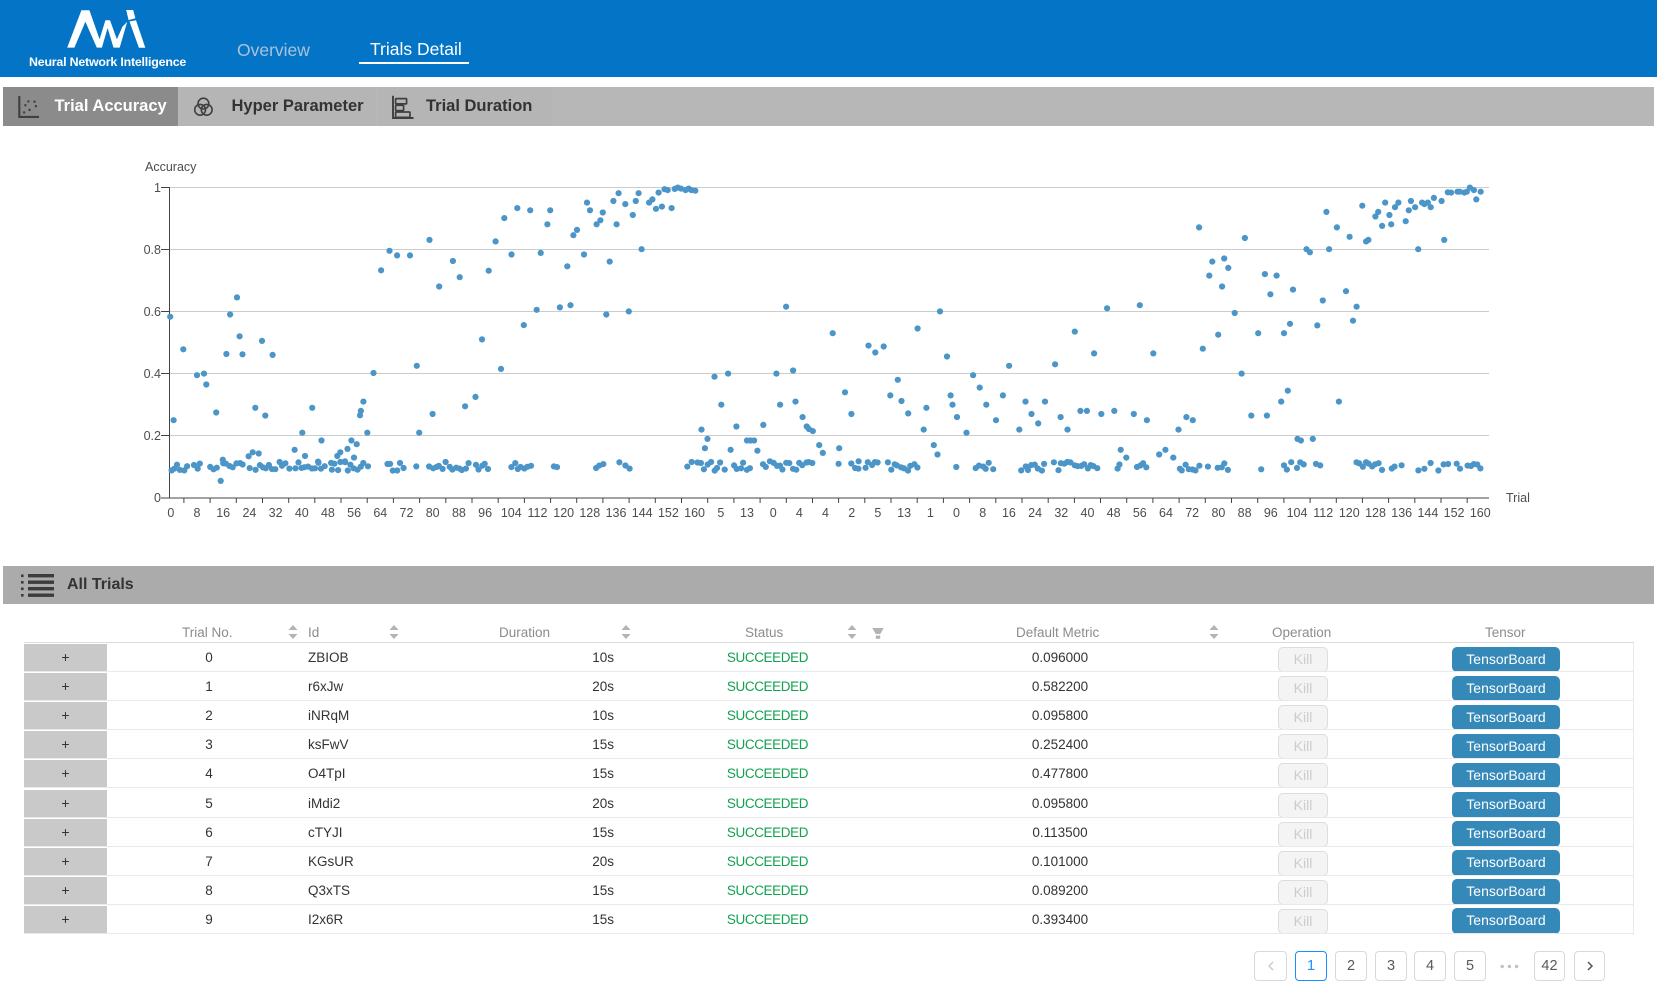 The height and width of the screenshot is (984, 1657). I want to click on svg-text: Accuracy, so click(171, 167).